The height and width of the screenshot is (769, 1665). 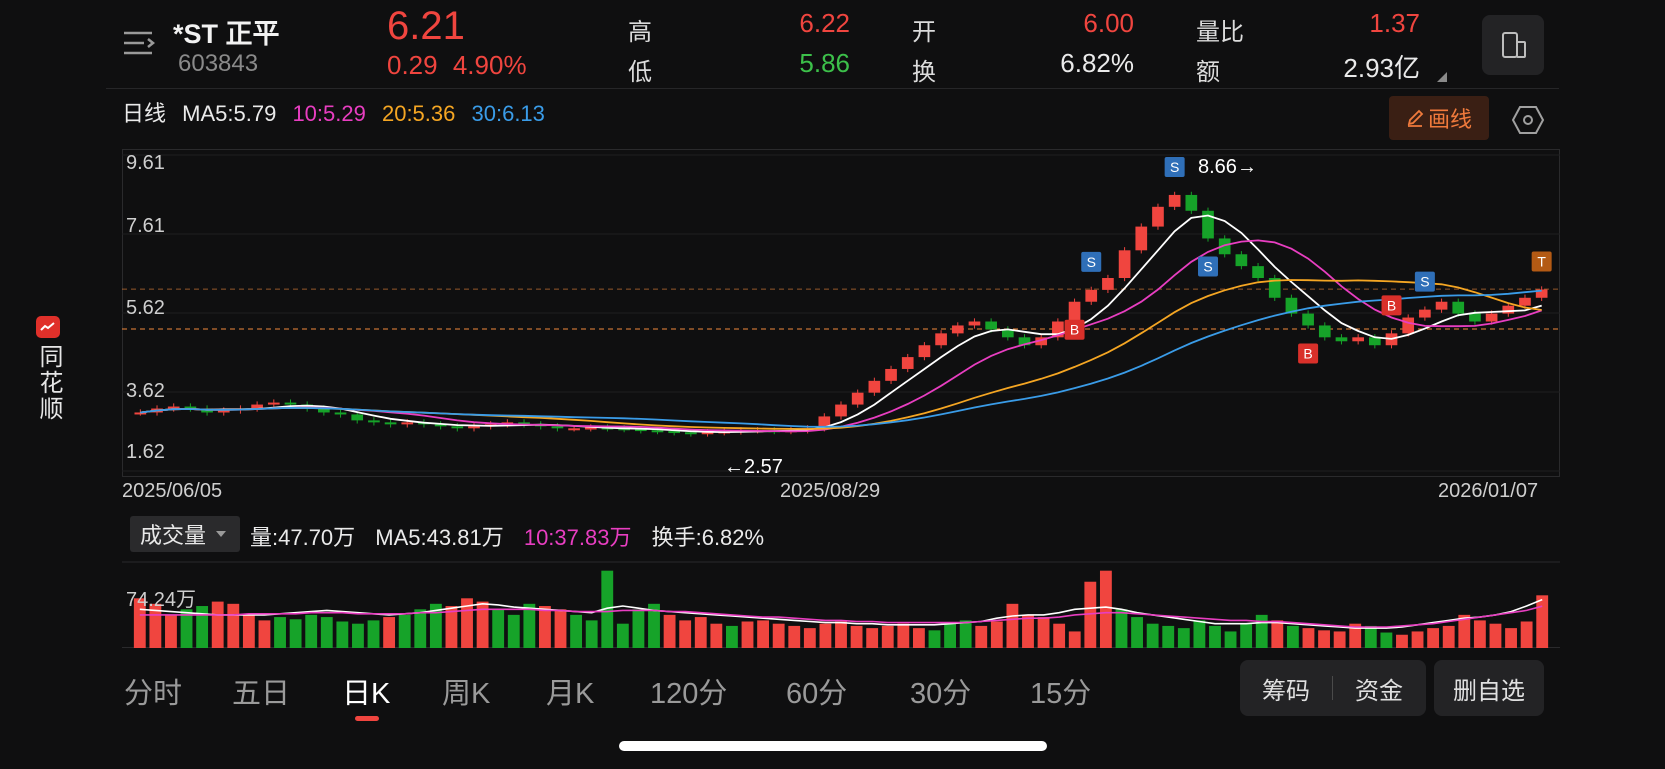 I want to click on volume-chart, so click(x=841, y=600).